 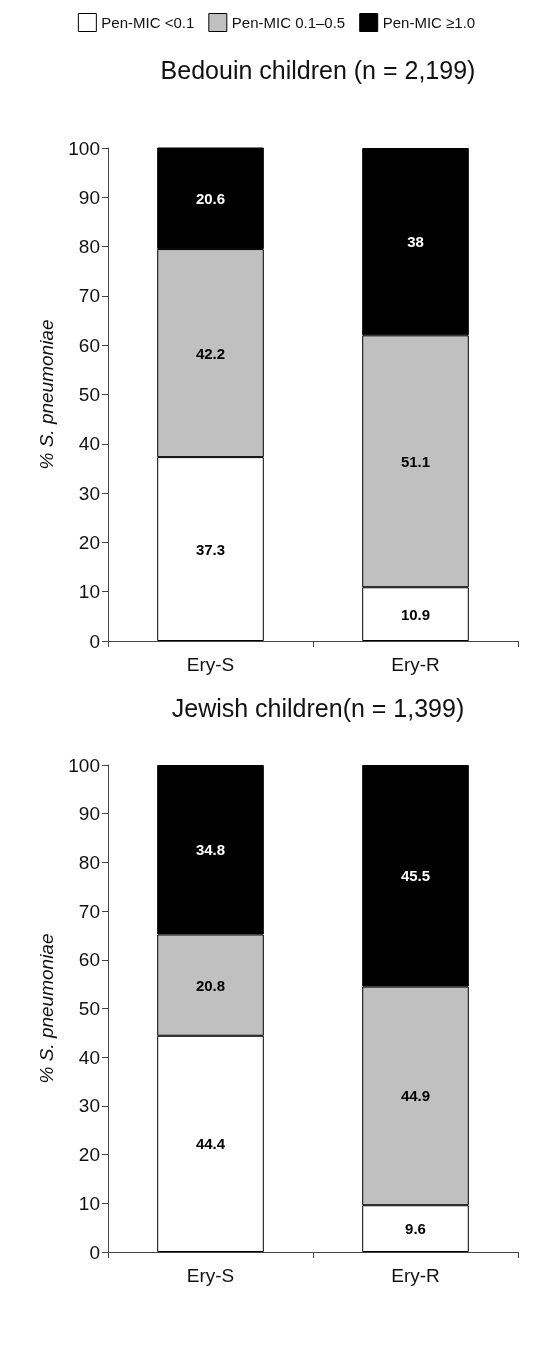 What do you see at coordinates (415, 614) in the screenshot?
I see `data-label: 10.9` at bounding box center [415, 614].